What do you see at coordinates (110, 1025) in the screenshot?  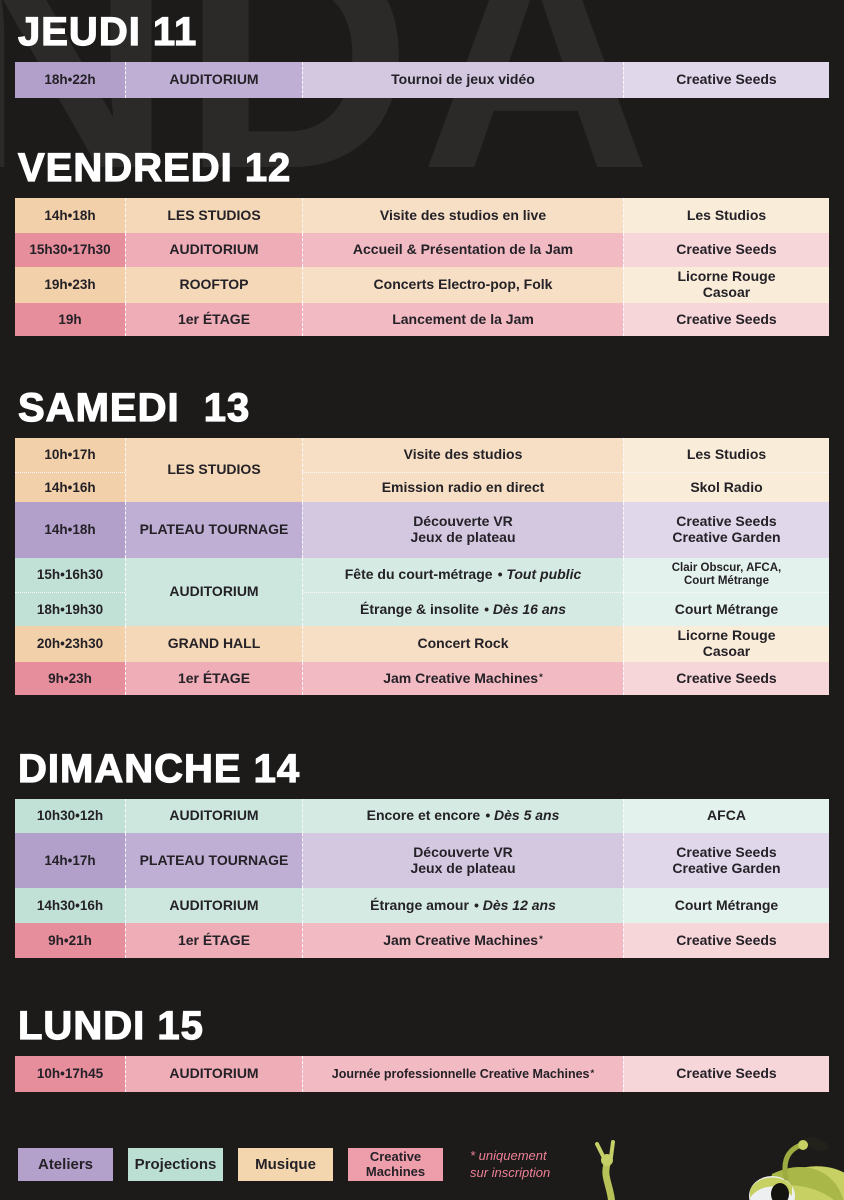 I see `day-title: LUNDI 15` at bounding box center [110, 1025].